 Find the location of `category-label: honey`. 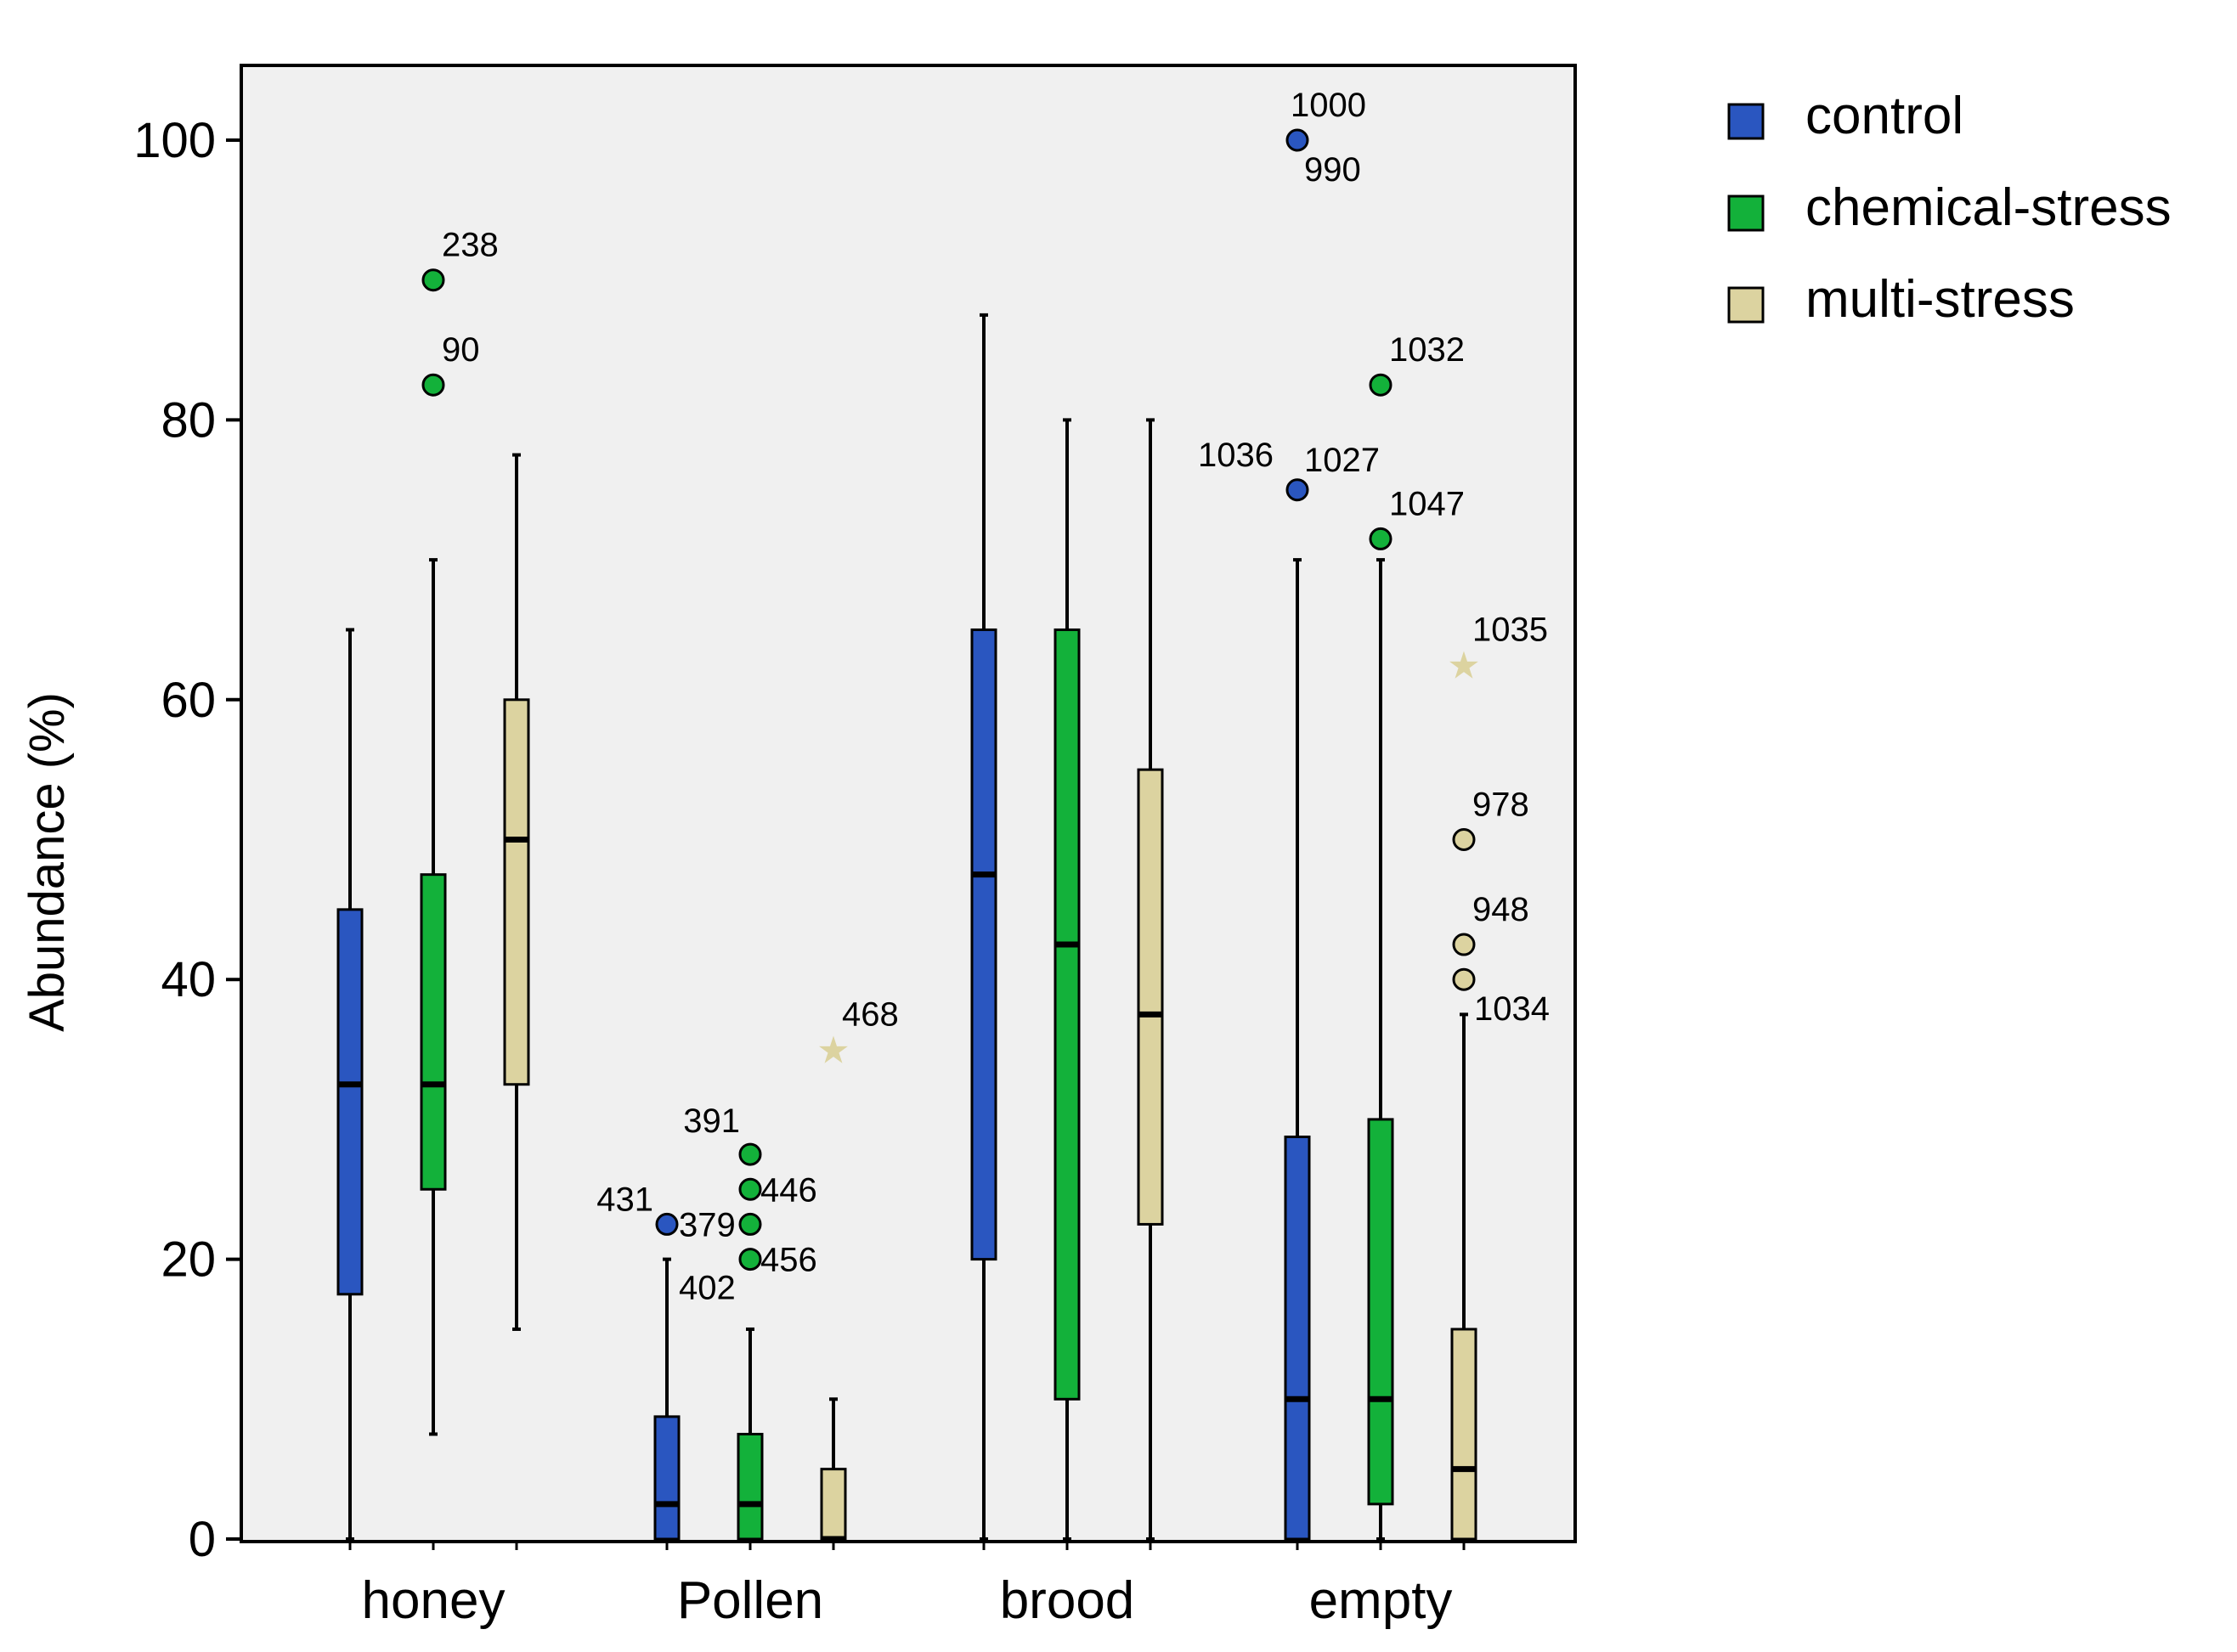

category-label: honey is located at coordinates (434, 1600).